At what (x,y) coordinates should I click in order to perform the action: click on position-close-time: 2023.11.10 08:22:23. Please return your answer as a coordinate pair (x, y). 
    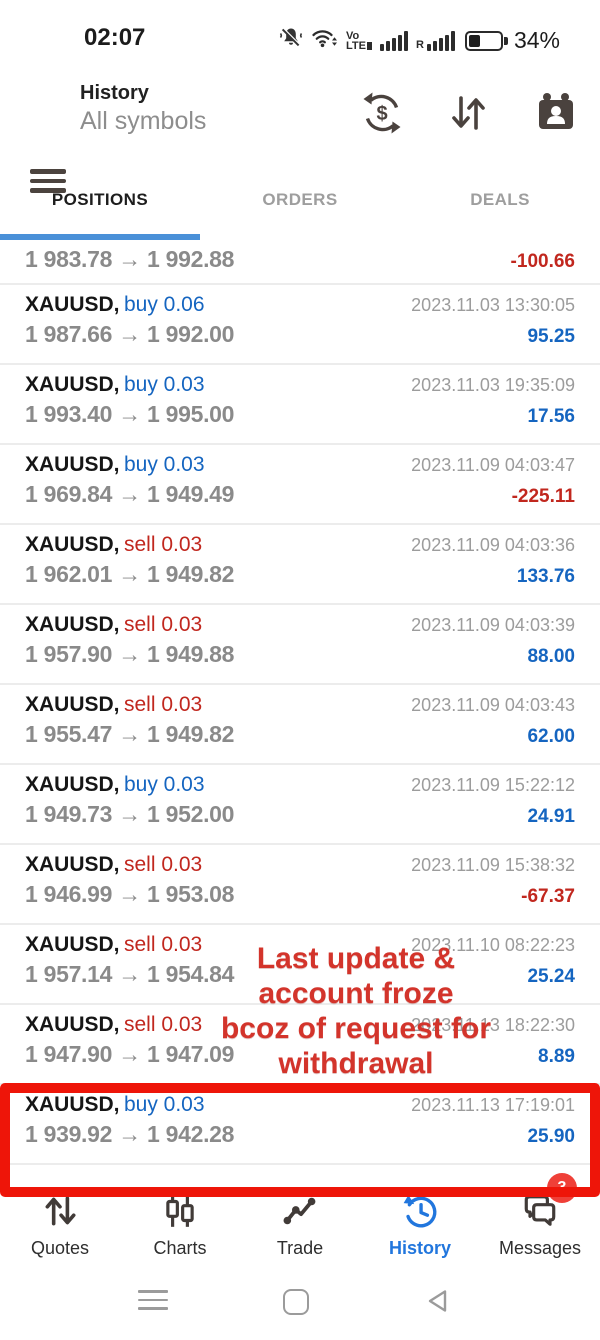
    Looking at the image, I should click on (493, 945).